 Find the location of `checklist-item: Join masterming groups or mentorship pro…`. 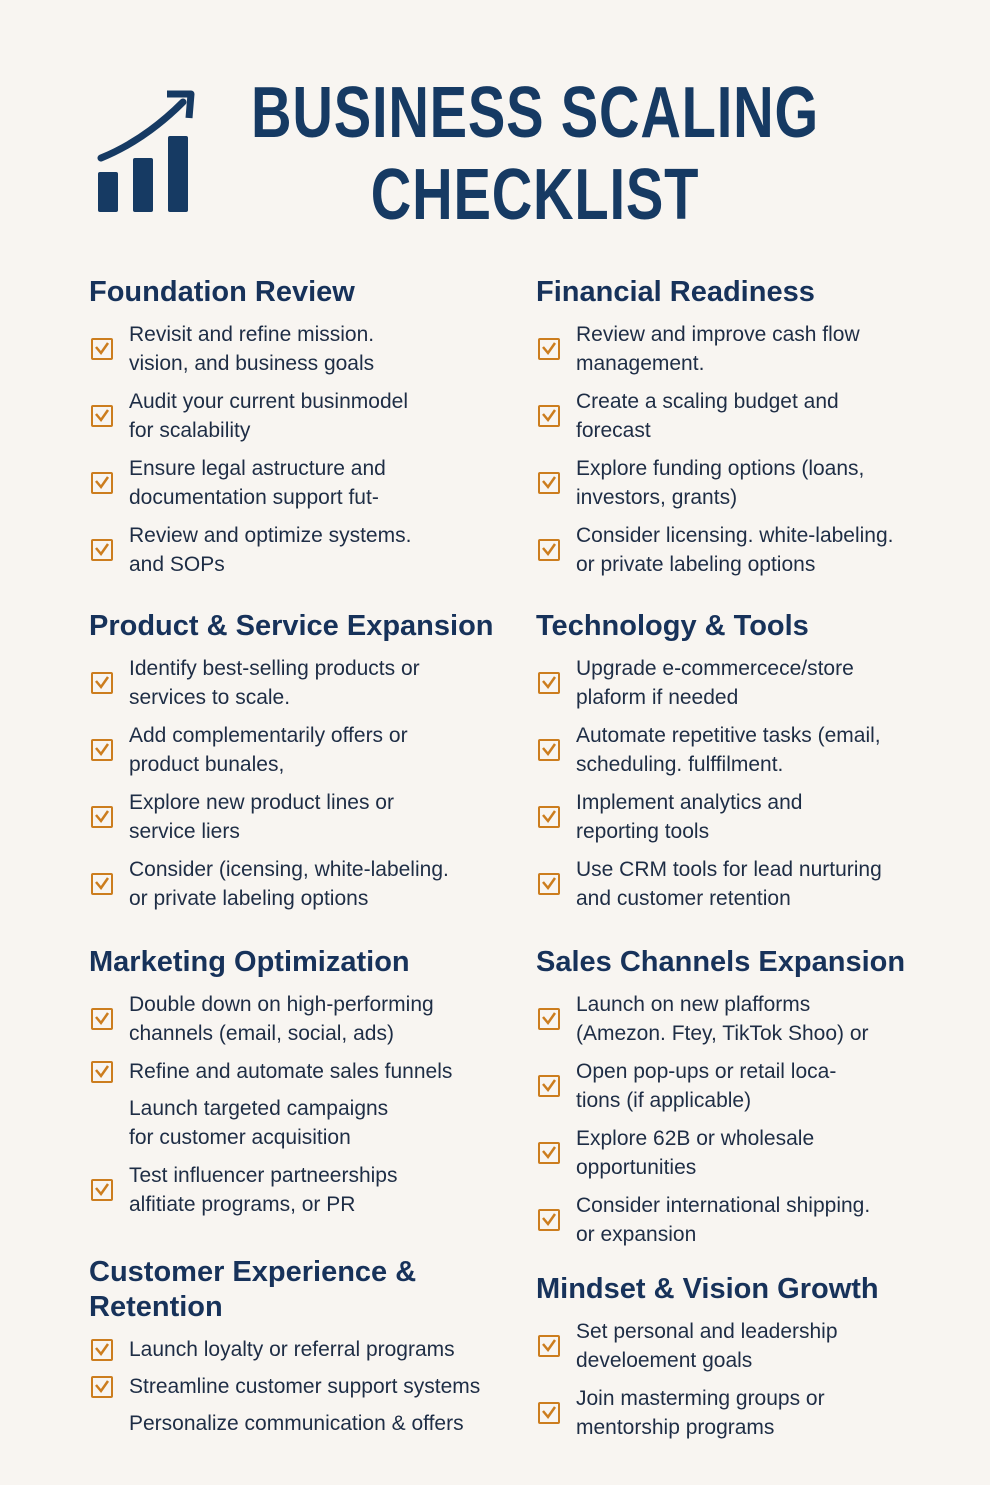

checklist-item: Join masterming groups or mentorship pro… is located at coordinates (746, 1413).